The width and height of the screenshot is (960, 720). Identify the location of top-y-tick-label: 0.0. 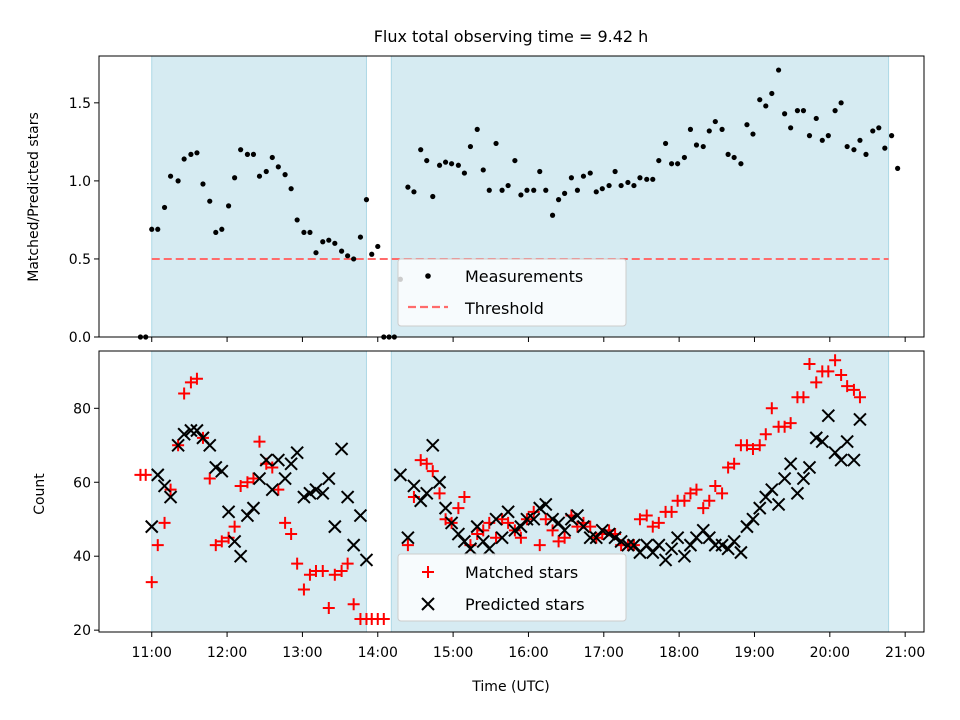
(80, 338).